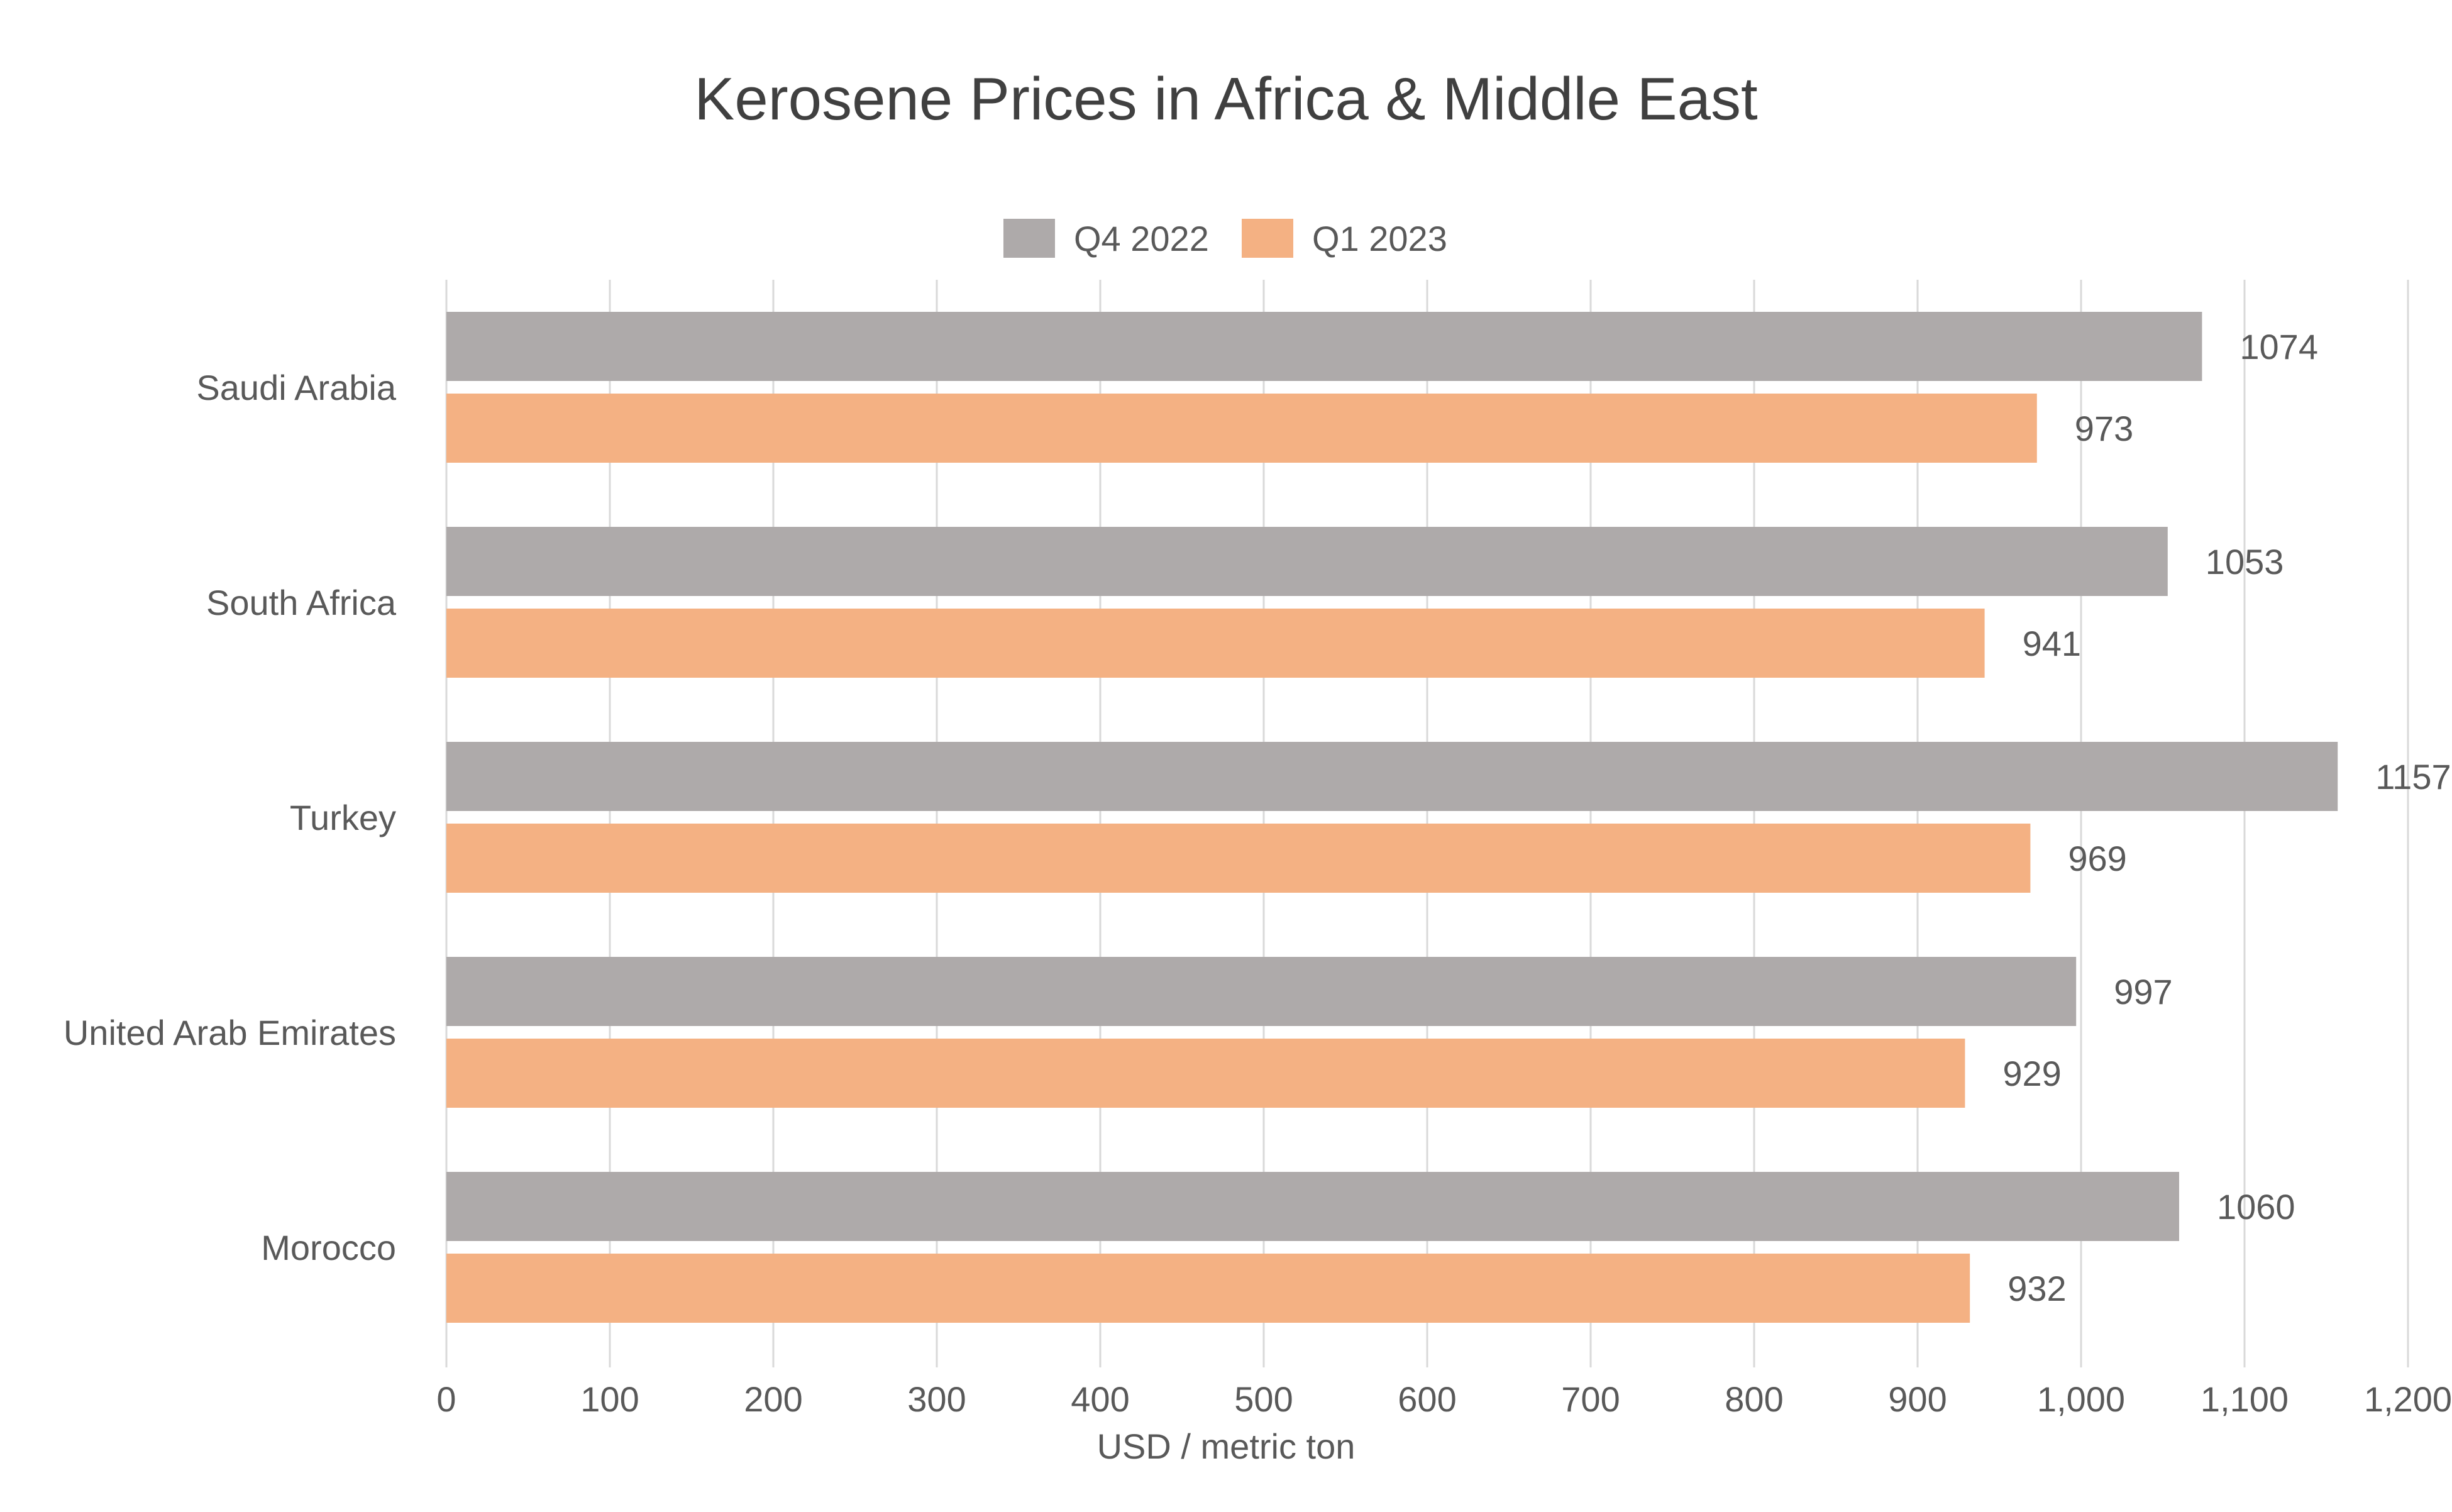 This screenshot has width=2452, height=1512. I want to click on category-label: Turkey, so click(343, 818).